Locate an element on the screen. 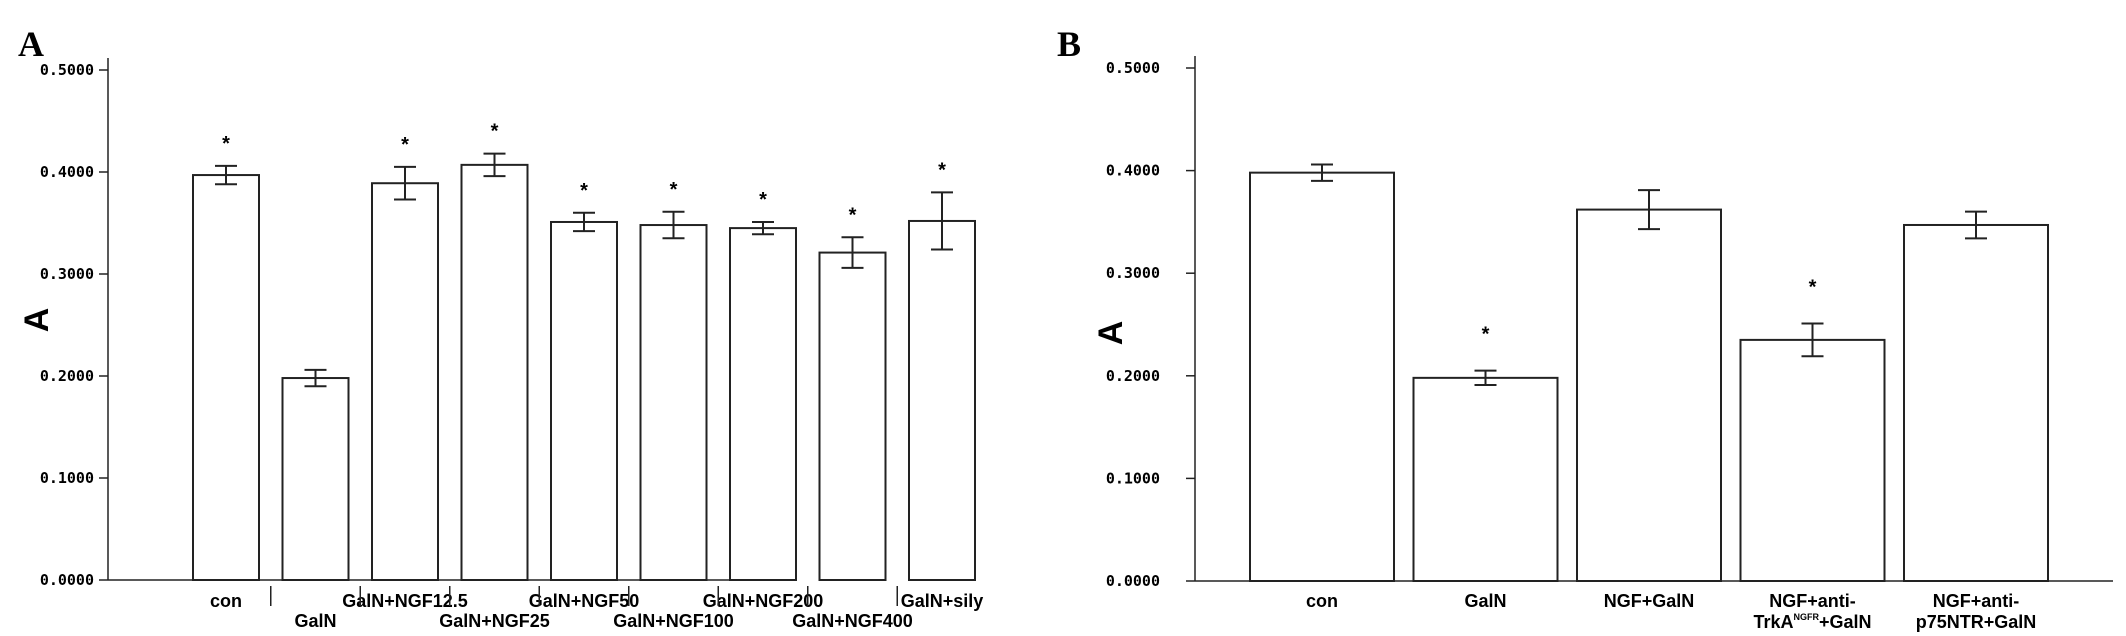 The height and width of the screenshot is (636, 2126). panel-a-y-tick-label: 0.2000 is located at coordinates (67, 376).